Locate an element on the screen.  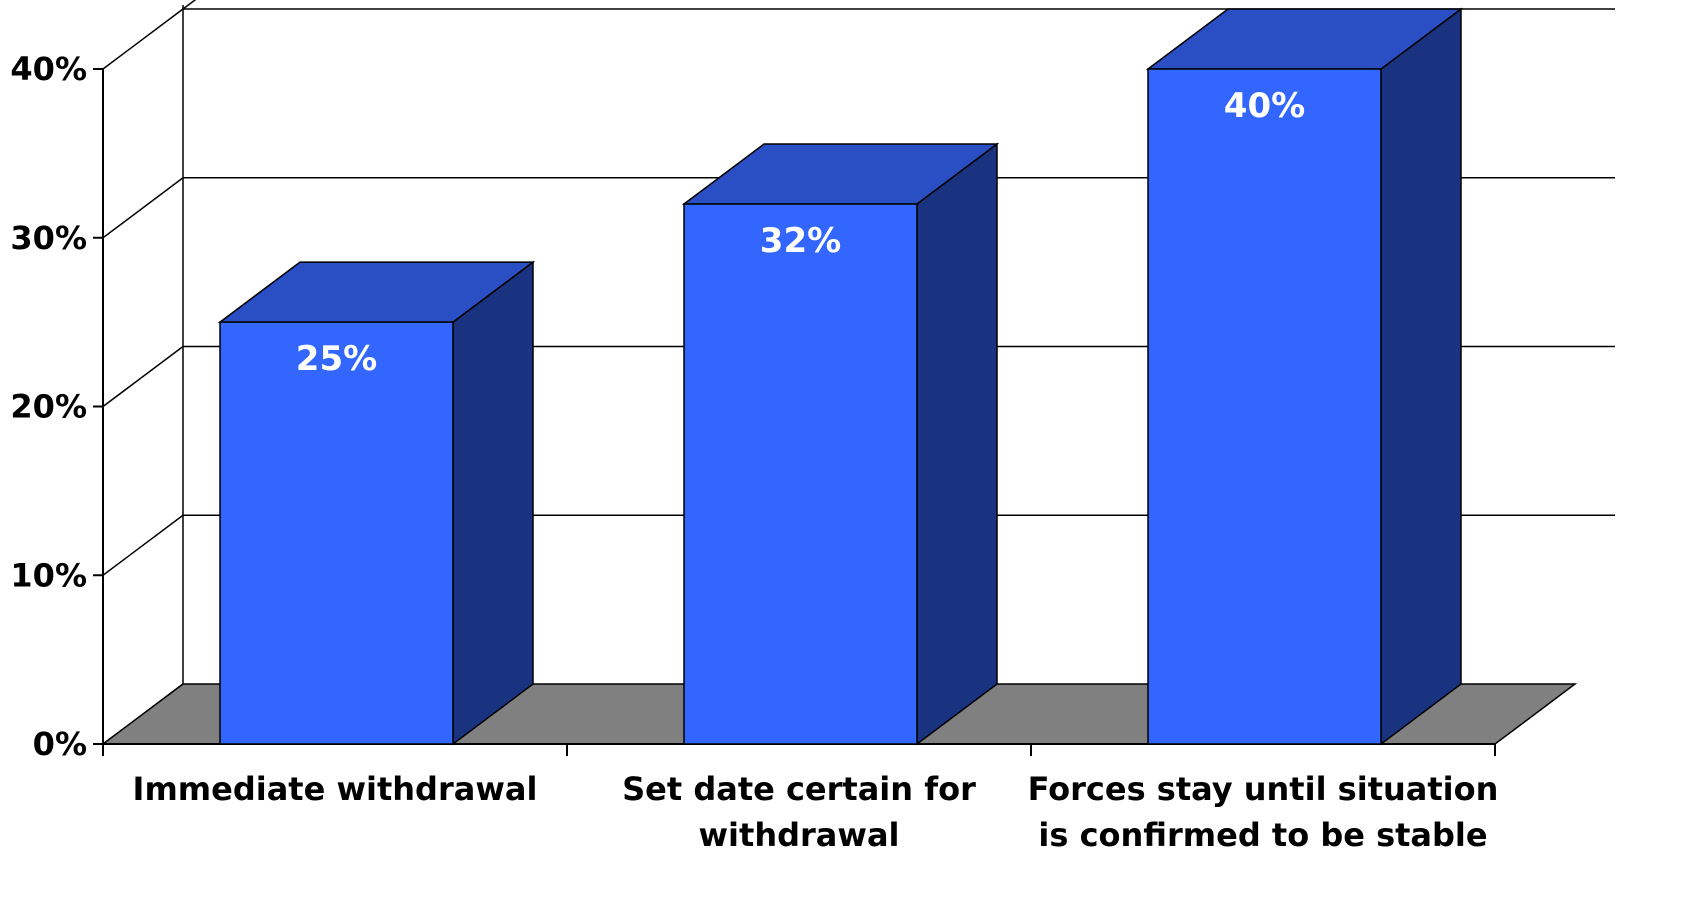
y-tick-label: 30% is located at coordinates (48, 238).